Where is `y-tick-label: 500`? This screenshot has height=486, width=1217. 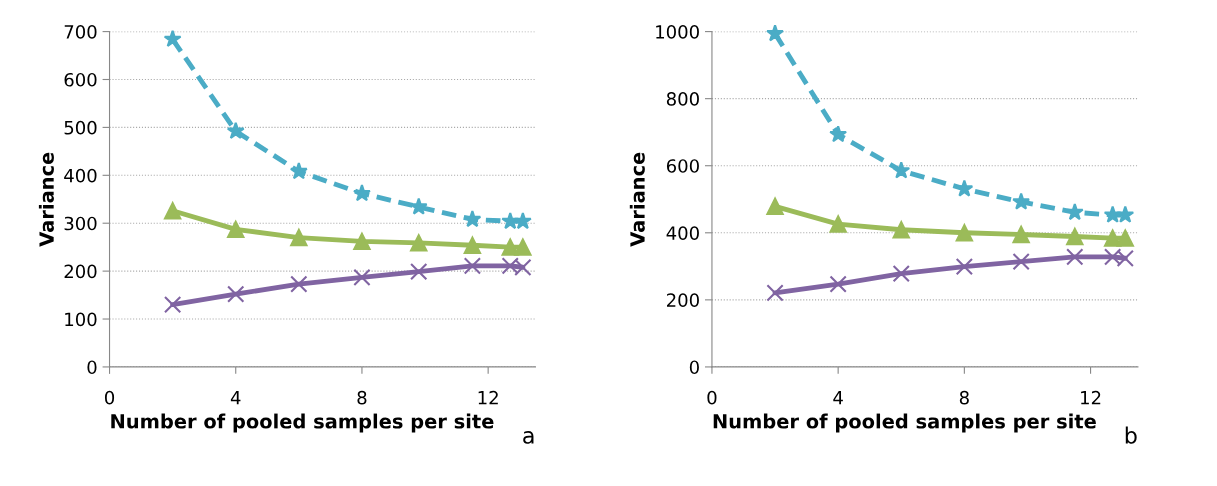
y-tick-label: 500 is located at coordinates (80, 127).